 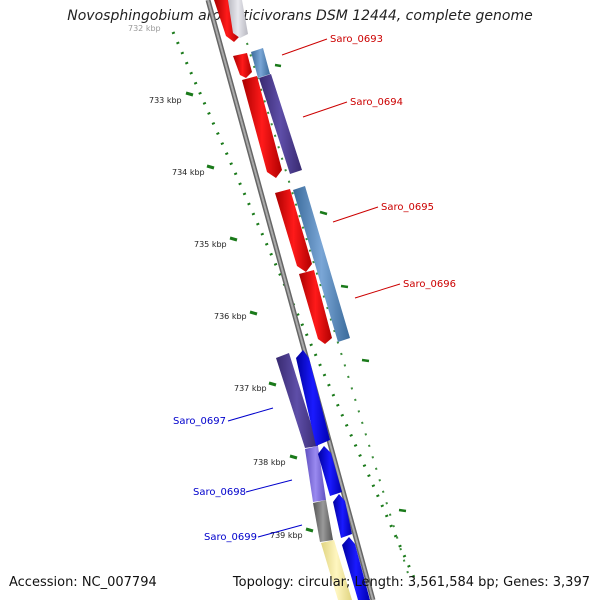 I want to click on light-feature-top, so click(x=238, y=19).